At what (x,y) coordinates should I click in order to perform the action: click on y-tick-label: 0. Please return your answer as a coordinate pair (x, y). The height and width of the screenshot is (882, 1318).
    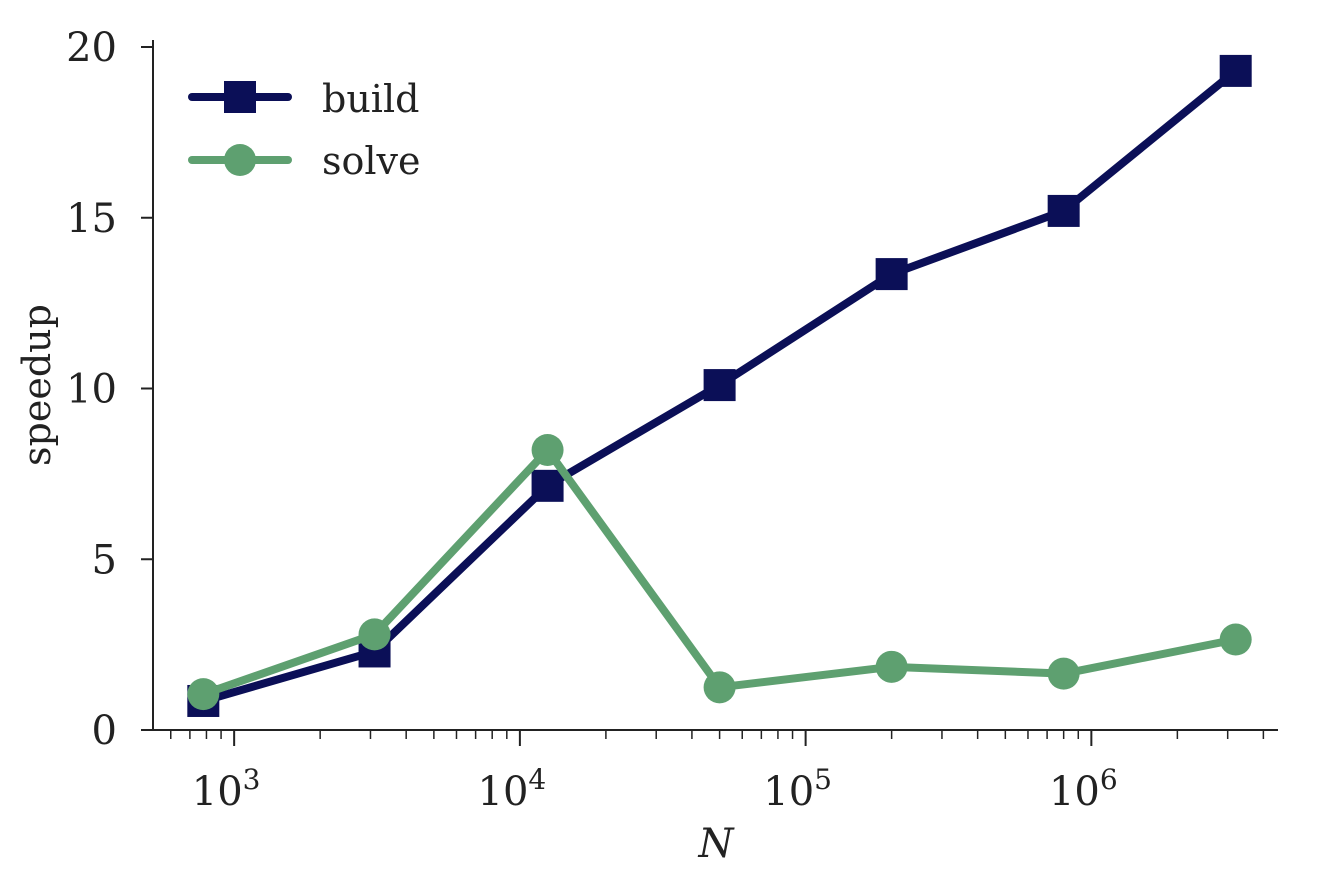
    Looking at the image, I should click on (104, 731).